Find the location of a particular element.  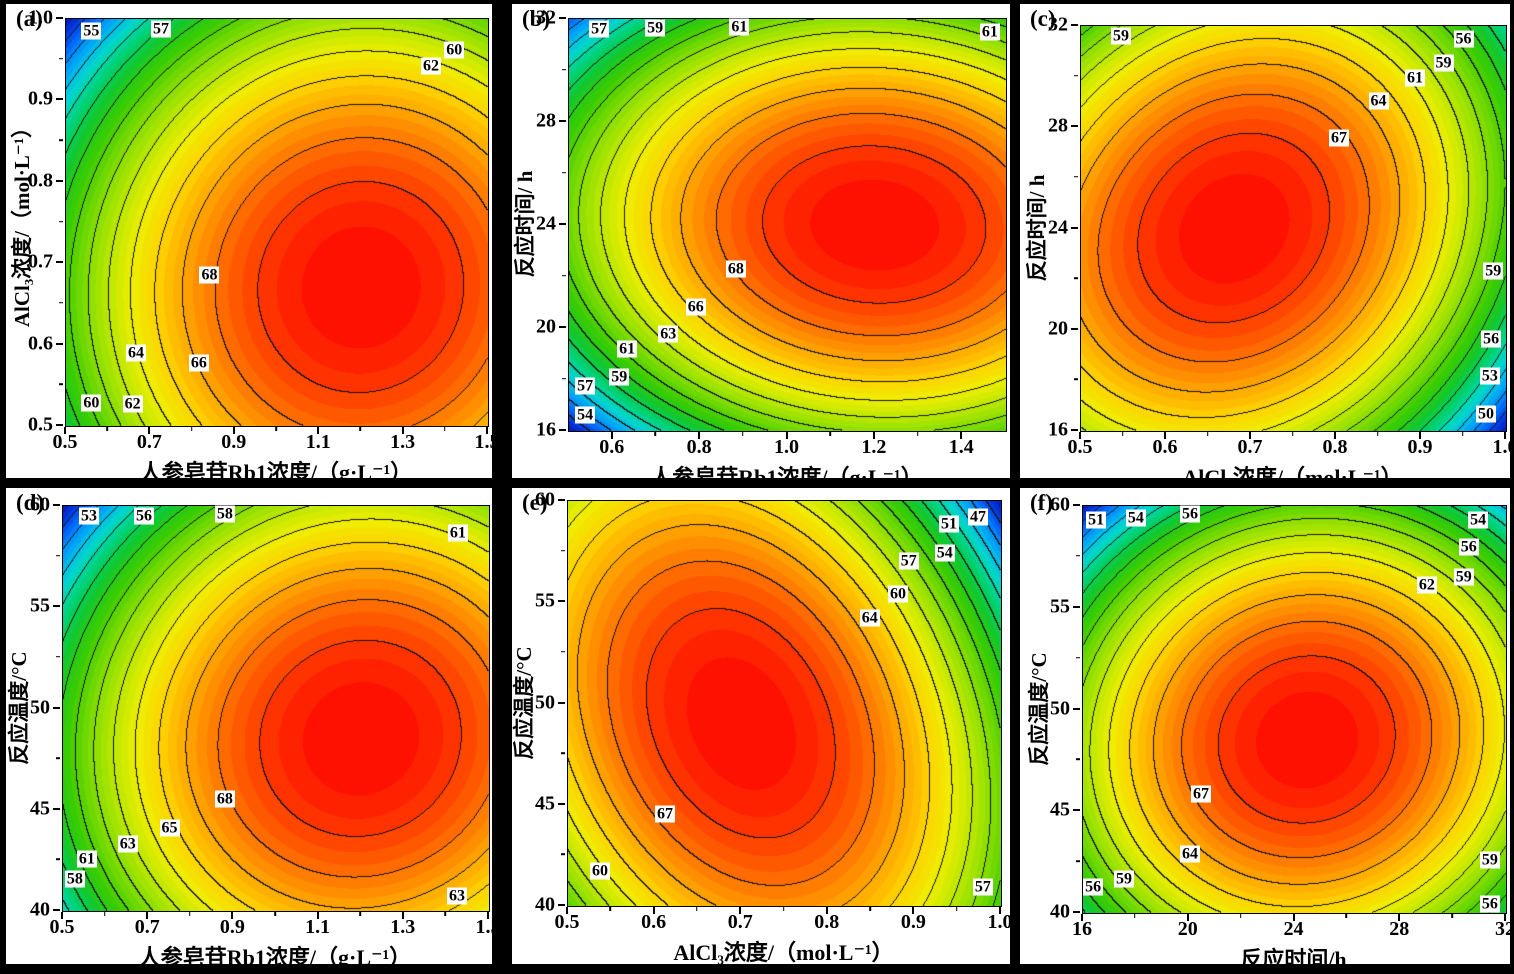

contour-value-label: 66 is located at coordinates (696, 307).